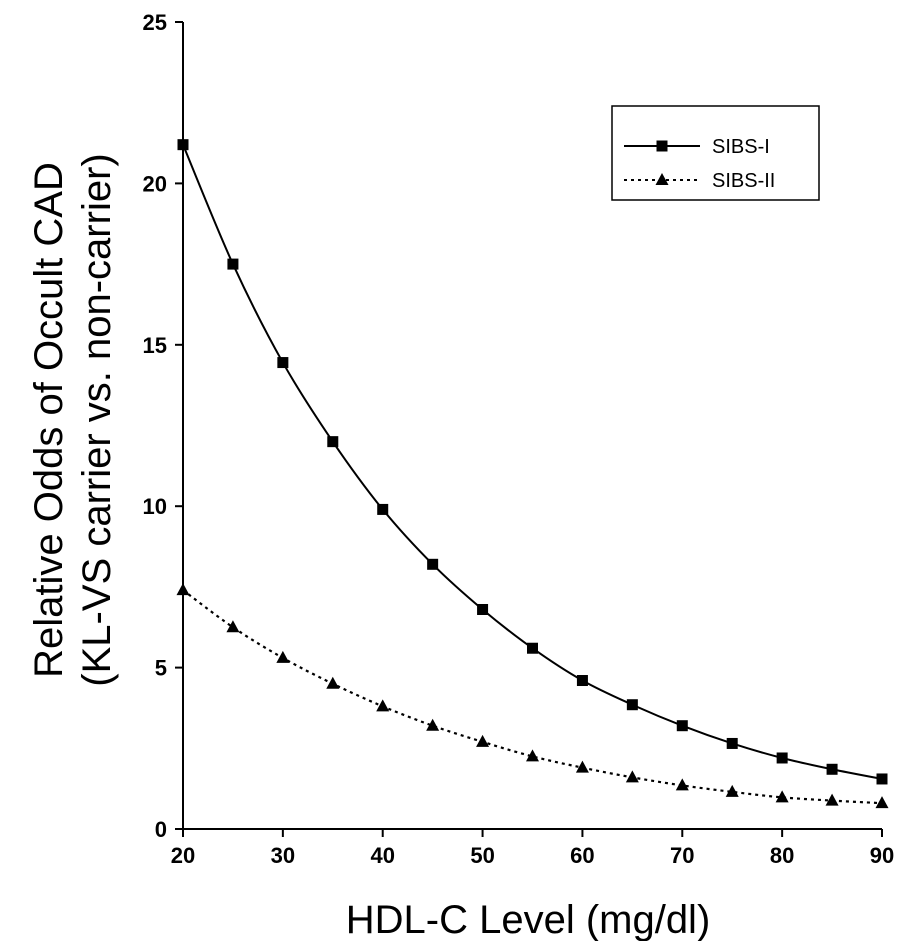  Describe the element at coordinates (155, 506) in the screenshot. I see `y-tick-label: 10` at that location.